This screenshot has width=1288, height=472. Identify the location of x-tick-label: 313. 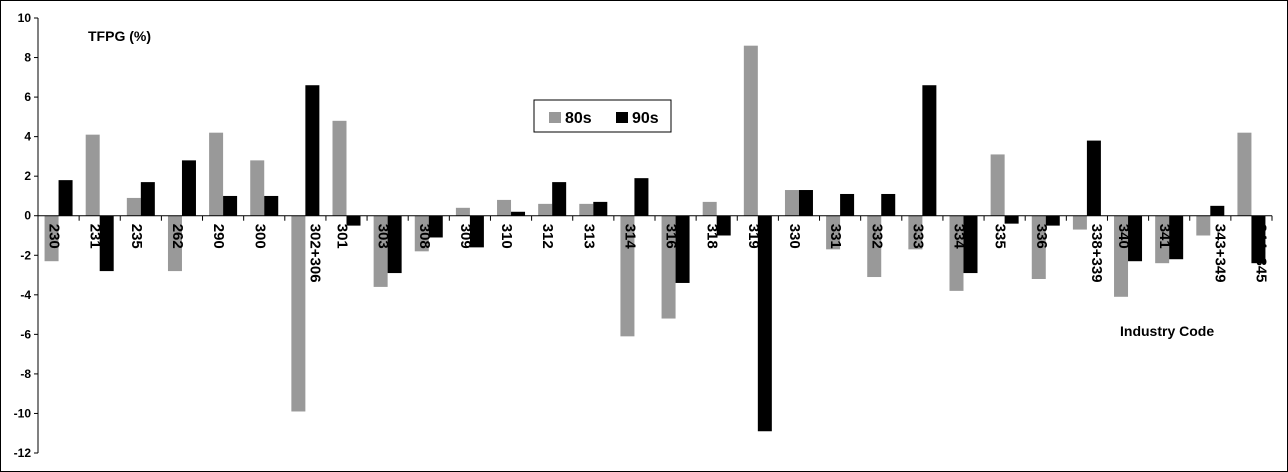
(588, 236).